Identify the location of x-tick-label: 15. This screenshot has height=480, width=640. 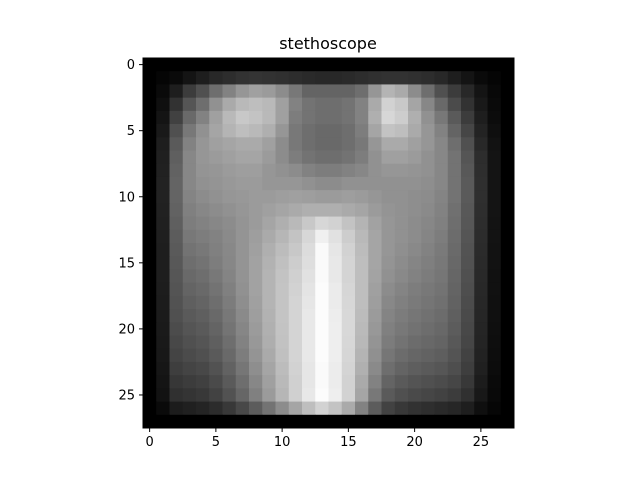
(348, 442).